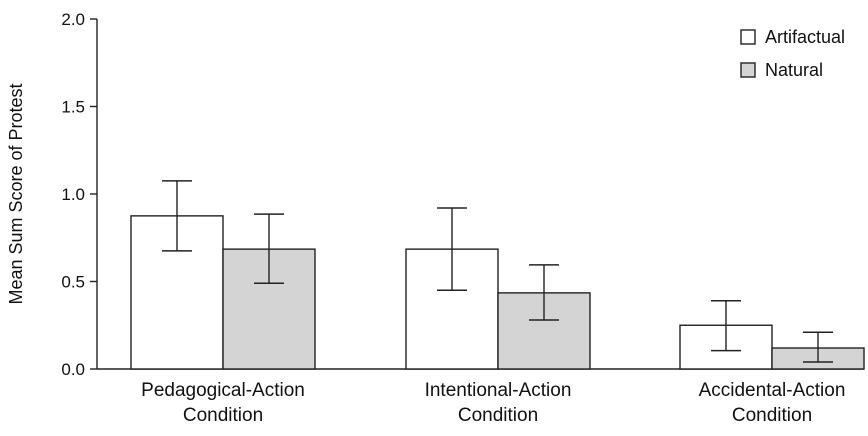  What do you see at coordinates (73, 282) in the screenshot?
I see `y-tick-label: 0.5` at bounding box center [73, 282].